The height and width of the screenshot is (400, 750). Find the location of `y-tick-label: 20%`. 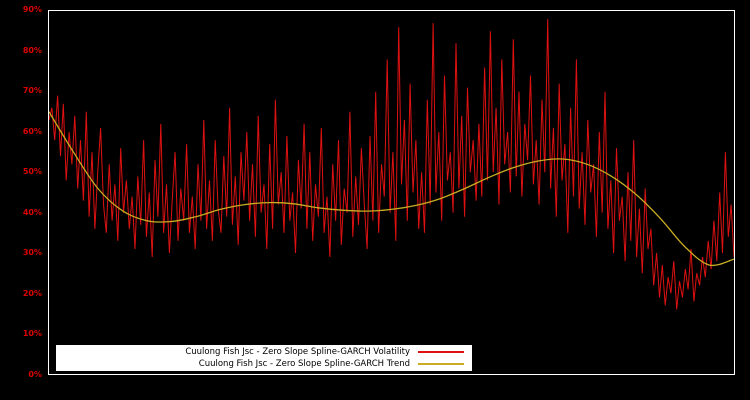

y-tick-label: 20% is located at coordinates (32, 293).